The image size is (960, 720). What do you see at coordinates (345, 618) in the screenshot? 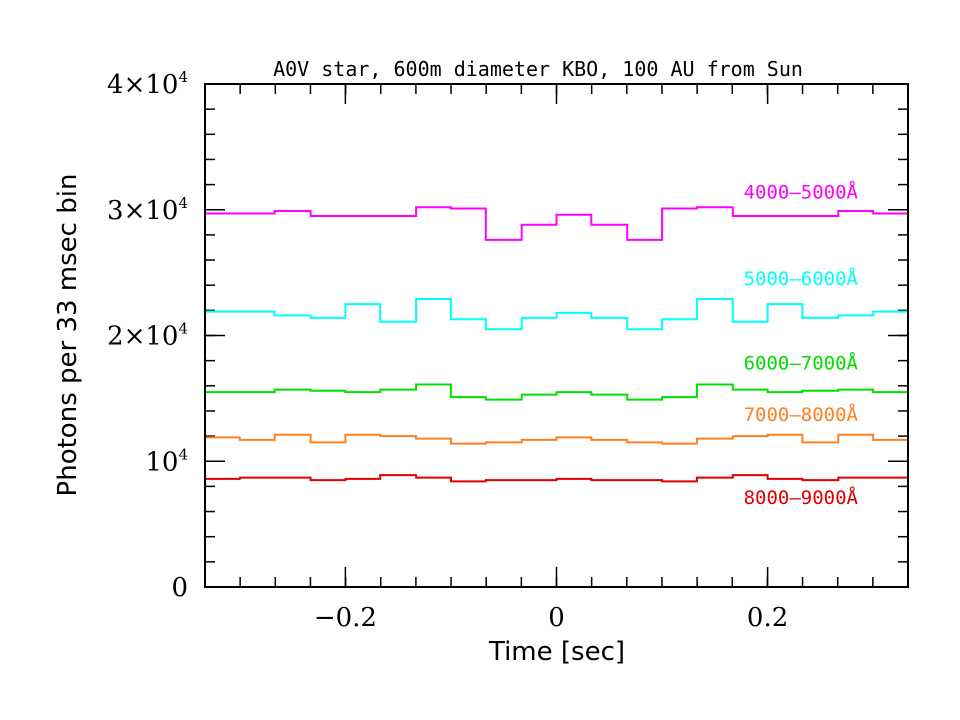
I see `x-tick-label: −0.2` at bounding box center [345, 618].